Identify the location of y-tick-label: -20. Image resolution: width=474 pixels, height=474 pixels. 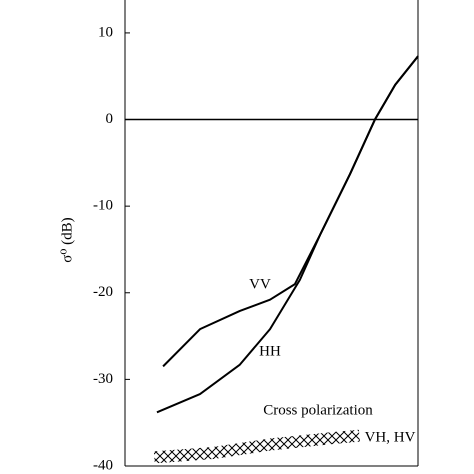
(103, 292).